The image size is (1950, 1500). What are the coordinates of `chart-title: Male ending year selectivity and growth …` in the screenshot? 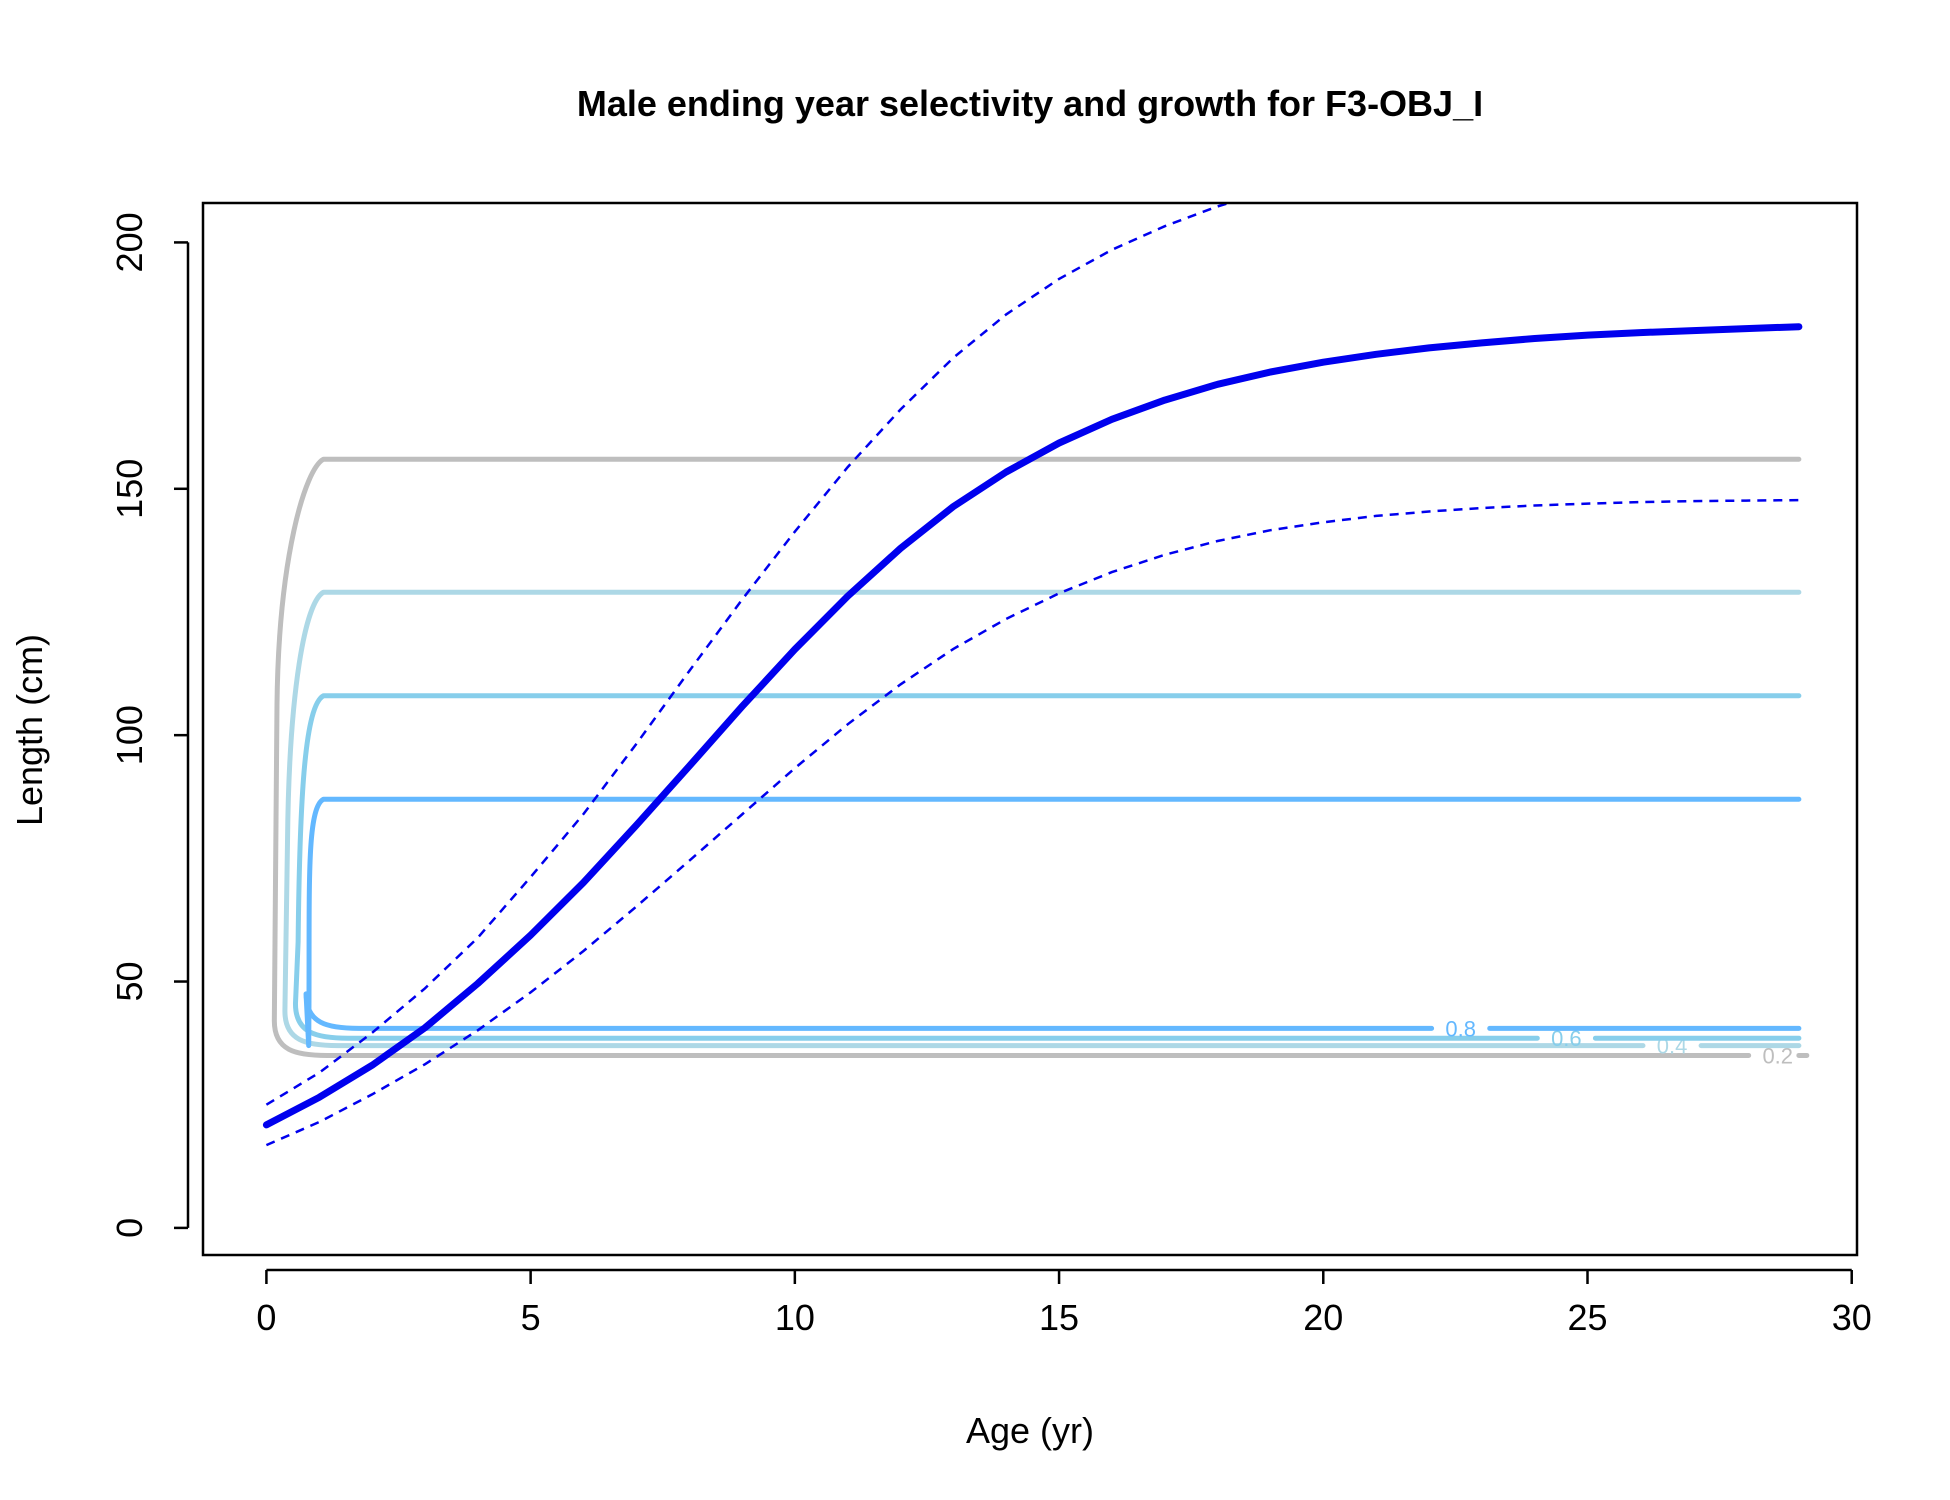 It's located at (1030, 103).